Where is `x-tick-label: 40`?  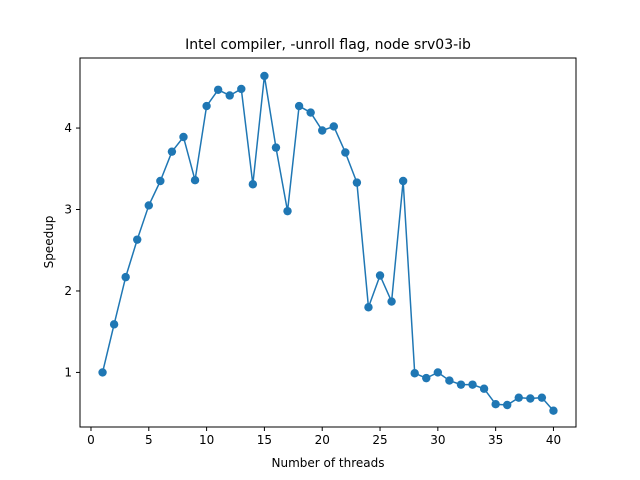 x-tick-label: 40 is located at coordinates (553, 440).